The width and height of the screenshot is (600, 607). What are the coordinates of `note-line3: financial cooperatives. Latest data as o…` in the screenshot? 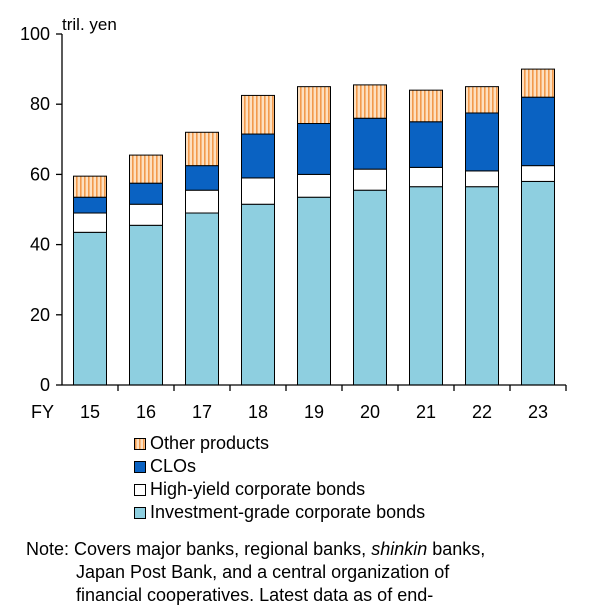 It's located at (255, 595).